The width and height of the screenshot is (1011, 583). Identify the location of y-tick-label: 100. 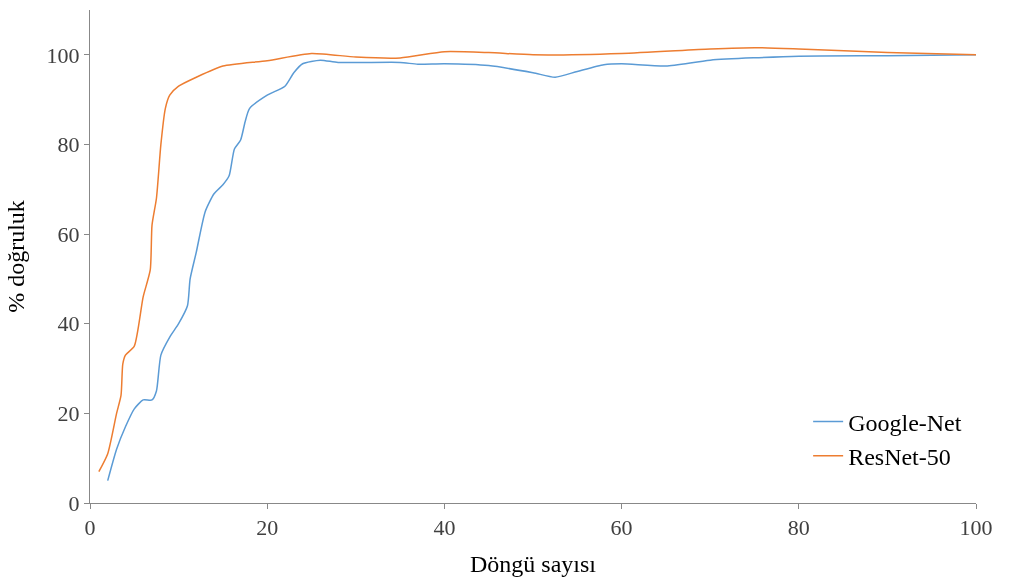
(63, 55).